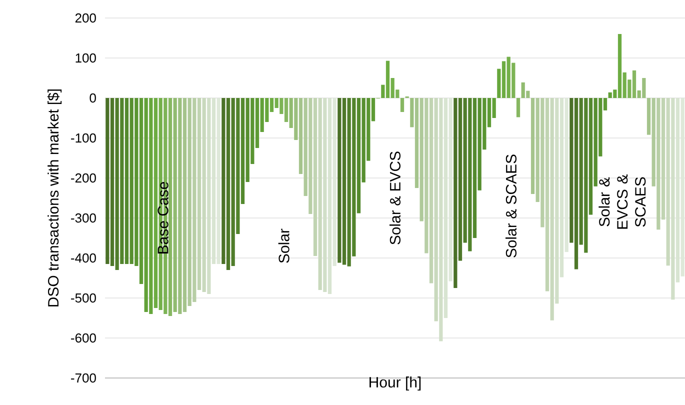 Image resolution: width=685 pixels, height=405 pixels. What do you see at coordinates (93, 98) in the screenshot?
I see `y-tick-label: 0` at bounding box center [93, 98].